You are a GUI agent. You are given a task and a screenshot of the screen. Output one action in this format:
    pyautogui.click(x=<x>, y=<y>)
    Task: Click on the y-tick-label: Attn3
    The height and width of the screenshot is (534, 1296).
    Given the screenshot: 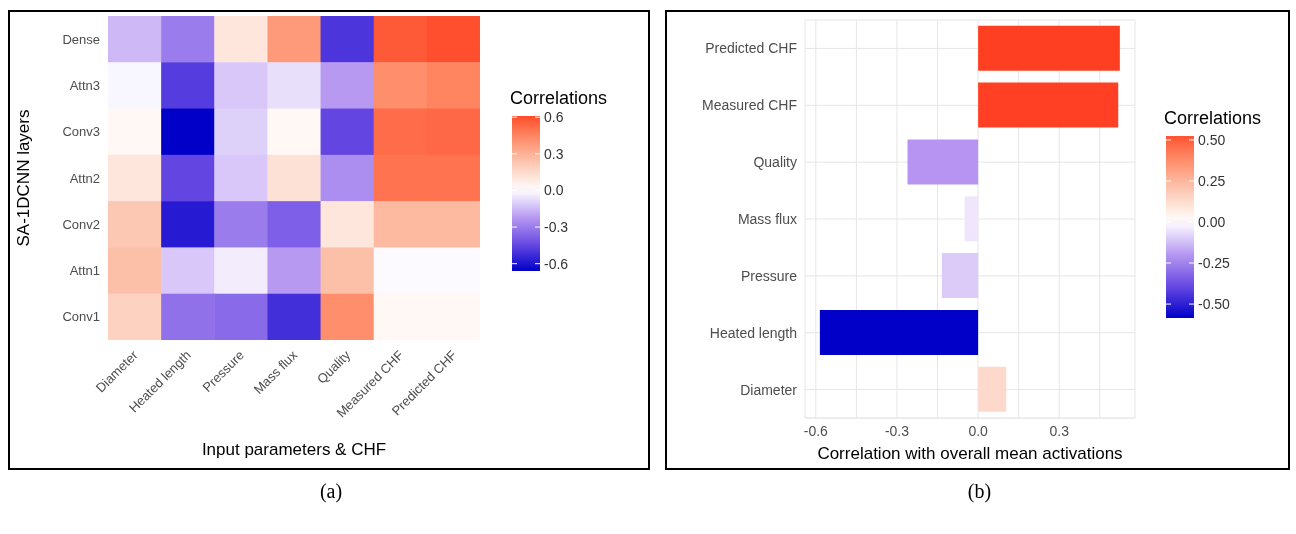 What is the action you would take?
    pyautogui.click(x=84, y=86)
    